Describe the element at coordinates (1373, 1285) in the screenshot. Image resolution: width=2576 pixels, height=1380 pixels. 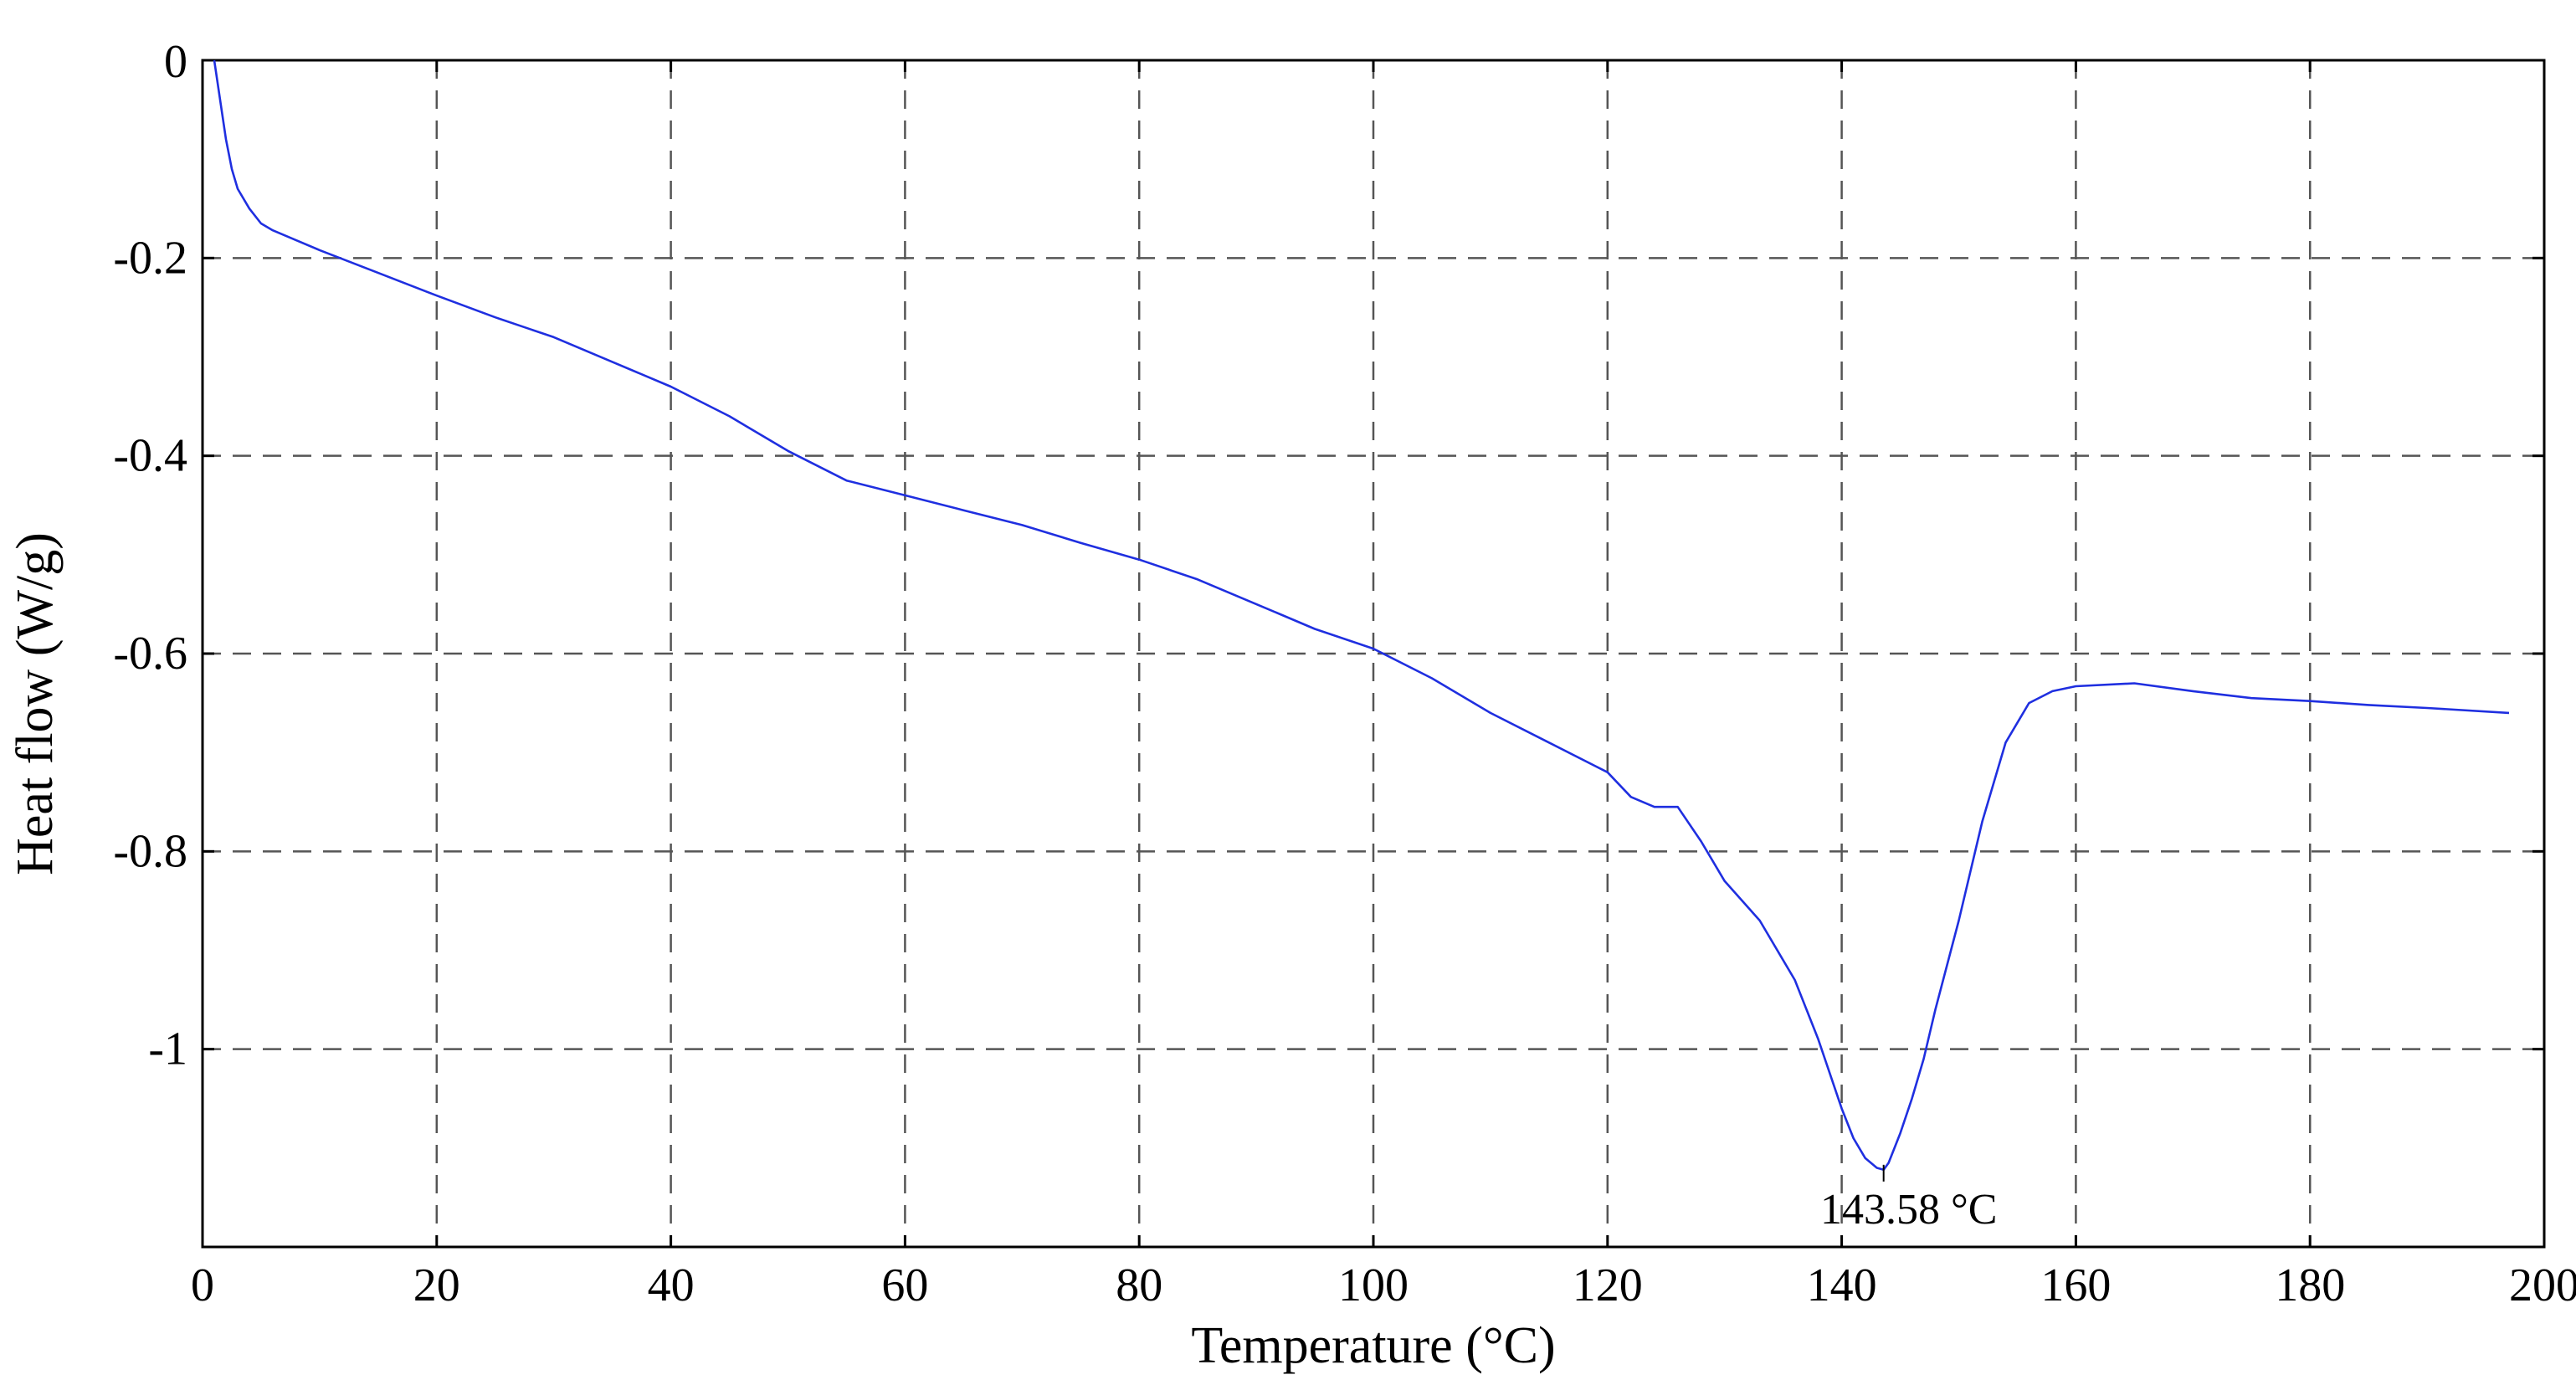
I see `x-tick-label: 100` at that location.